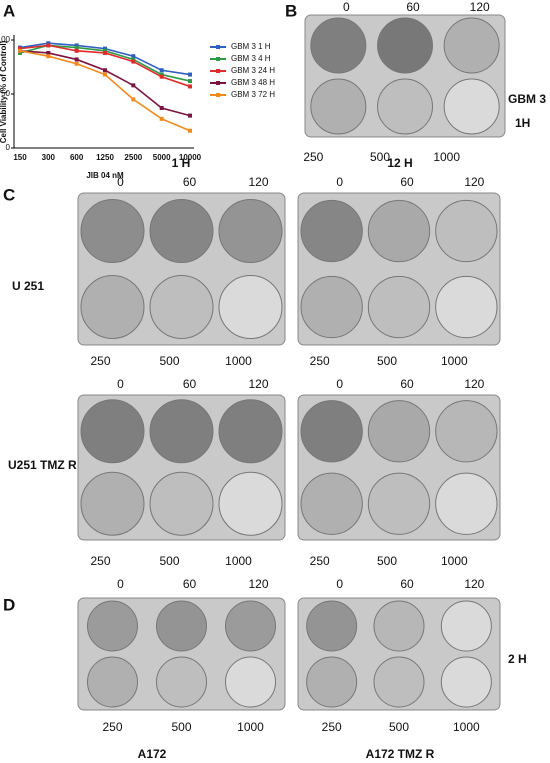 This screenshot has width=550, height=763. I want to click on column-label: 1 H, so click(181, 163).